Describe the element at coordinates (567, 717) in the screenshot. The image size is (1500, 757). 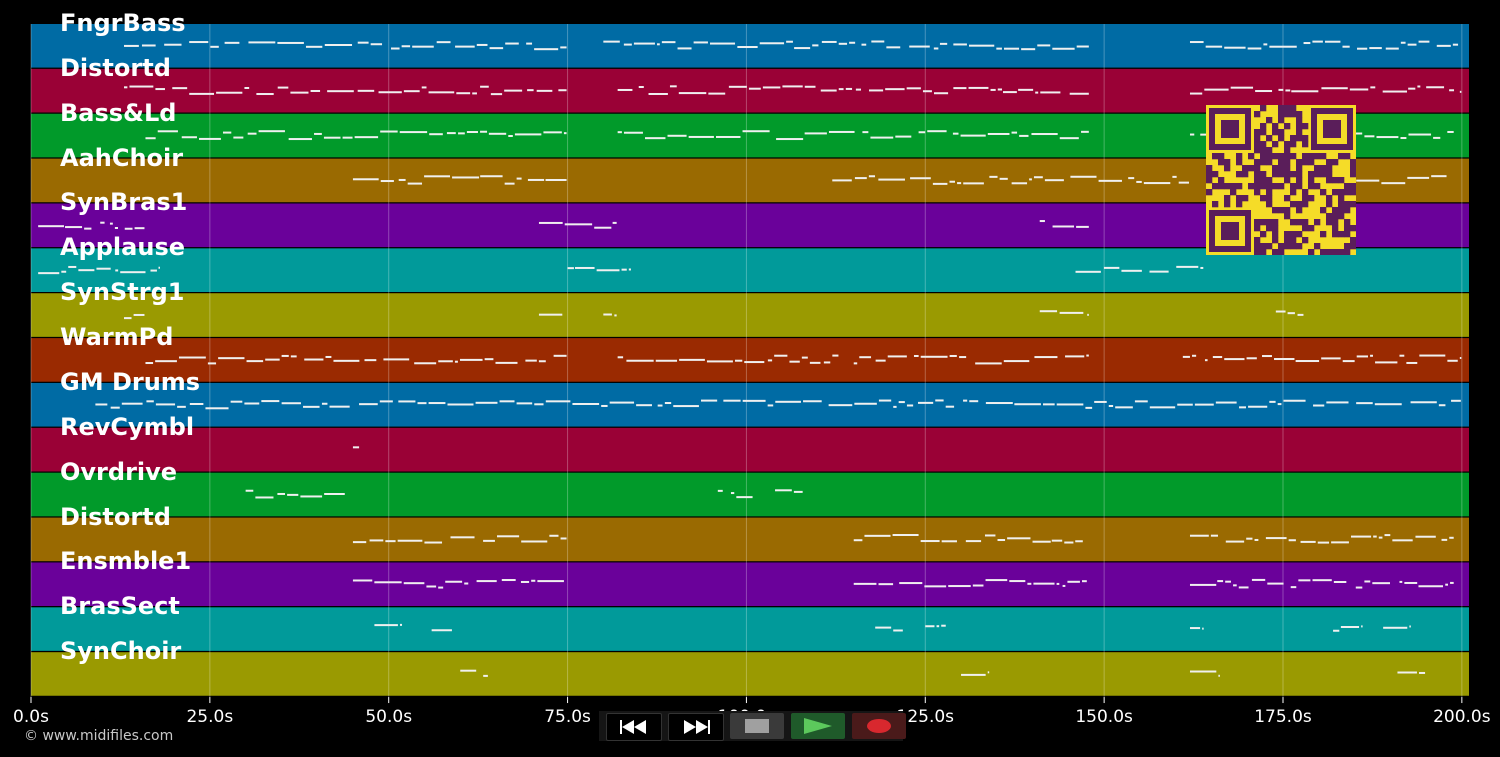
I see `time-tick-label: 75.0s` at that location.